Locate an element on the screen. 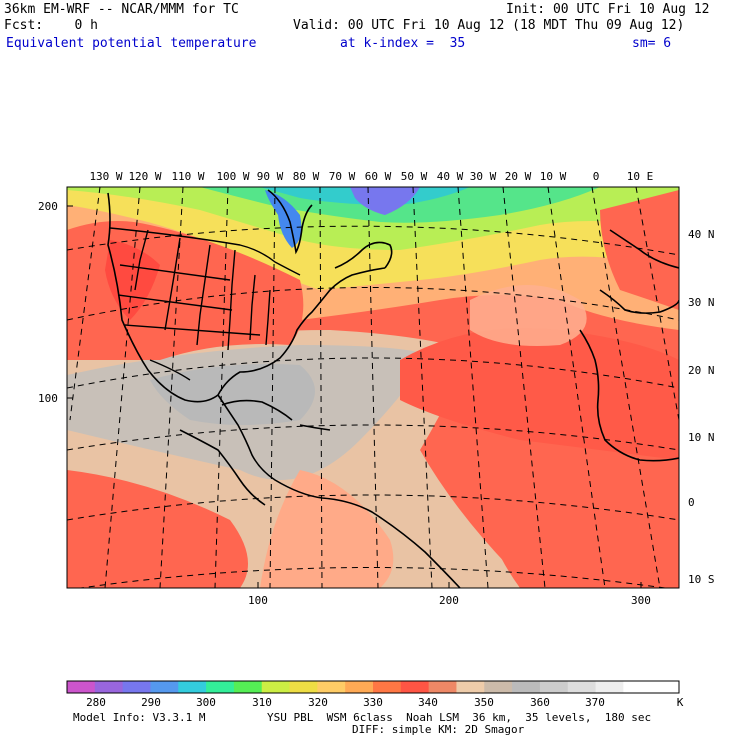 This screenshot has width=740, height=740. left-grid-label: 200 is located at coordinates (48, 206).